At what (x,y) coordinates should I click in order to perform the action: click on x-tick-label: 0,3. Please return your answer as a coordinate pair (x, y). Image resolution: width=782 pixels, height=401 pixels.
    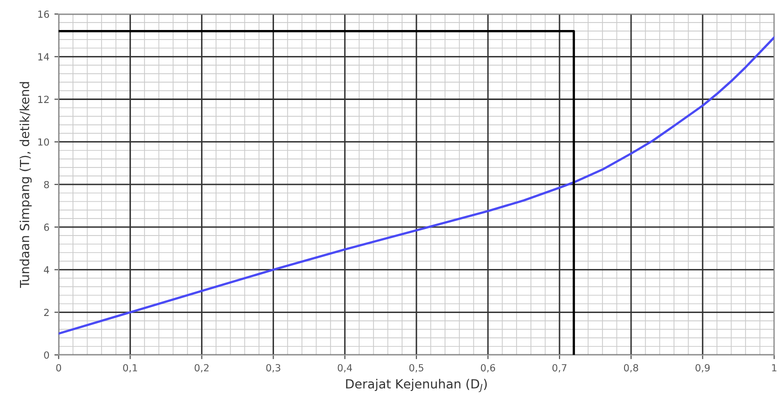
    Looking at the image, I should click on (273, 368).